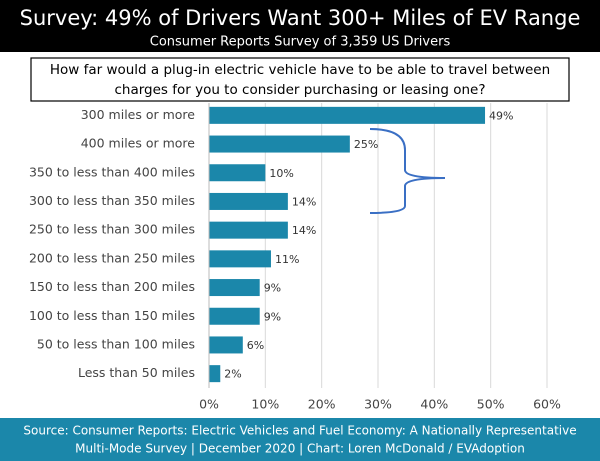 The image size is (600, 461). I want to click on value-label: 10%, so click(281, 173).